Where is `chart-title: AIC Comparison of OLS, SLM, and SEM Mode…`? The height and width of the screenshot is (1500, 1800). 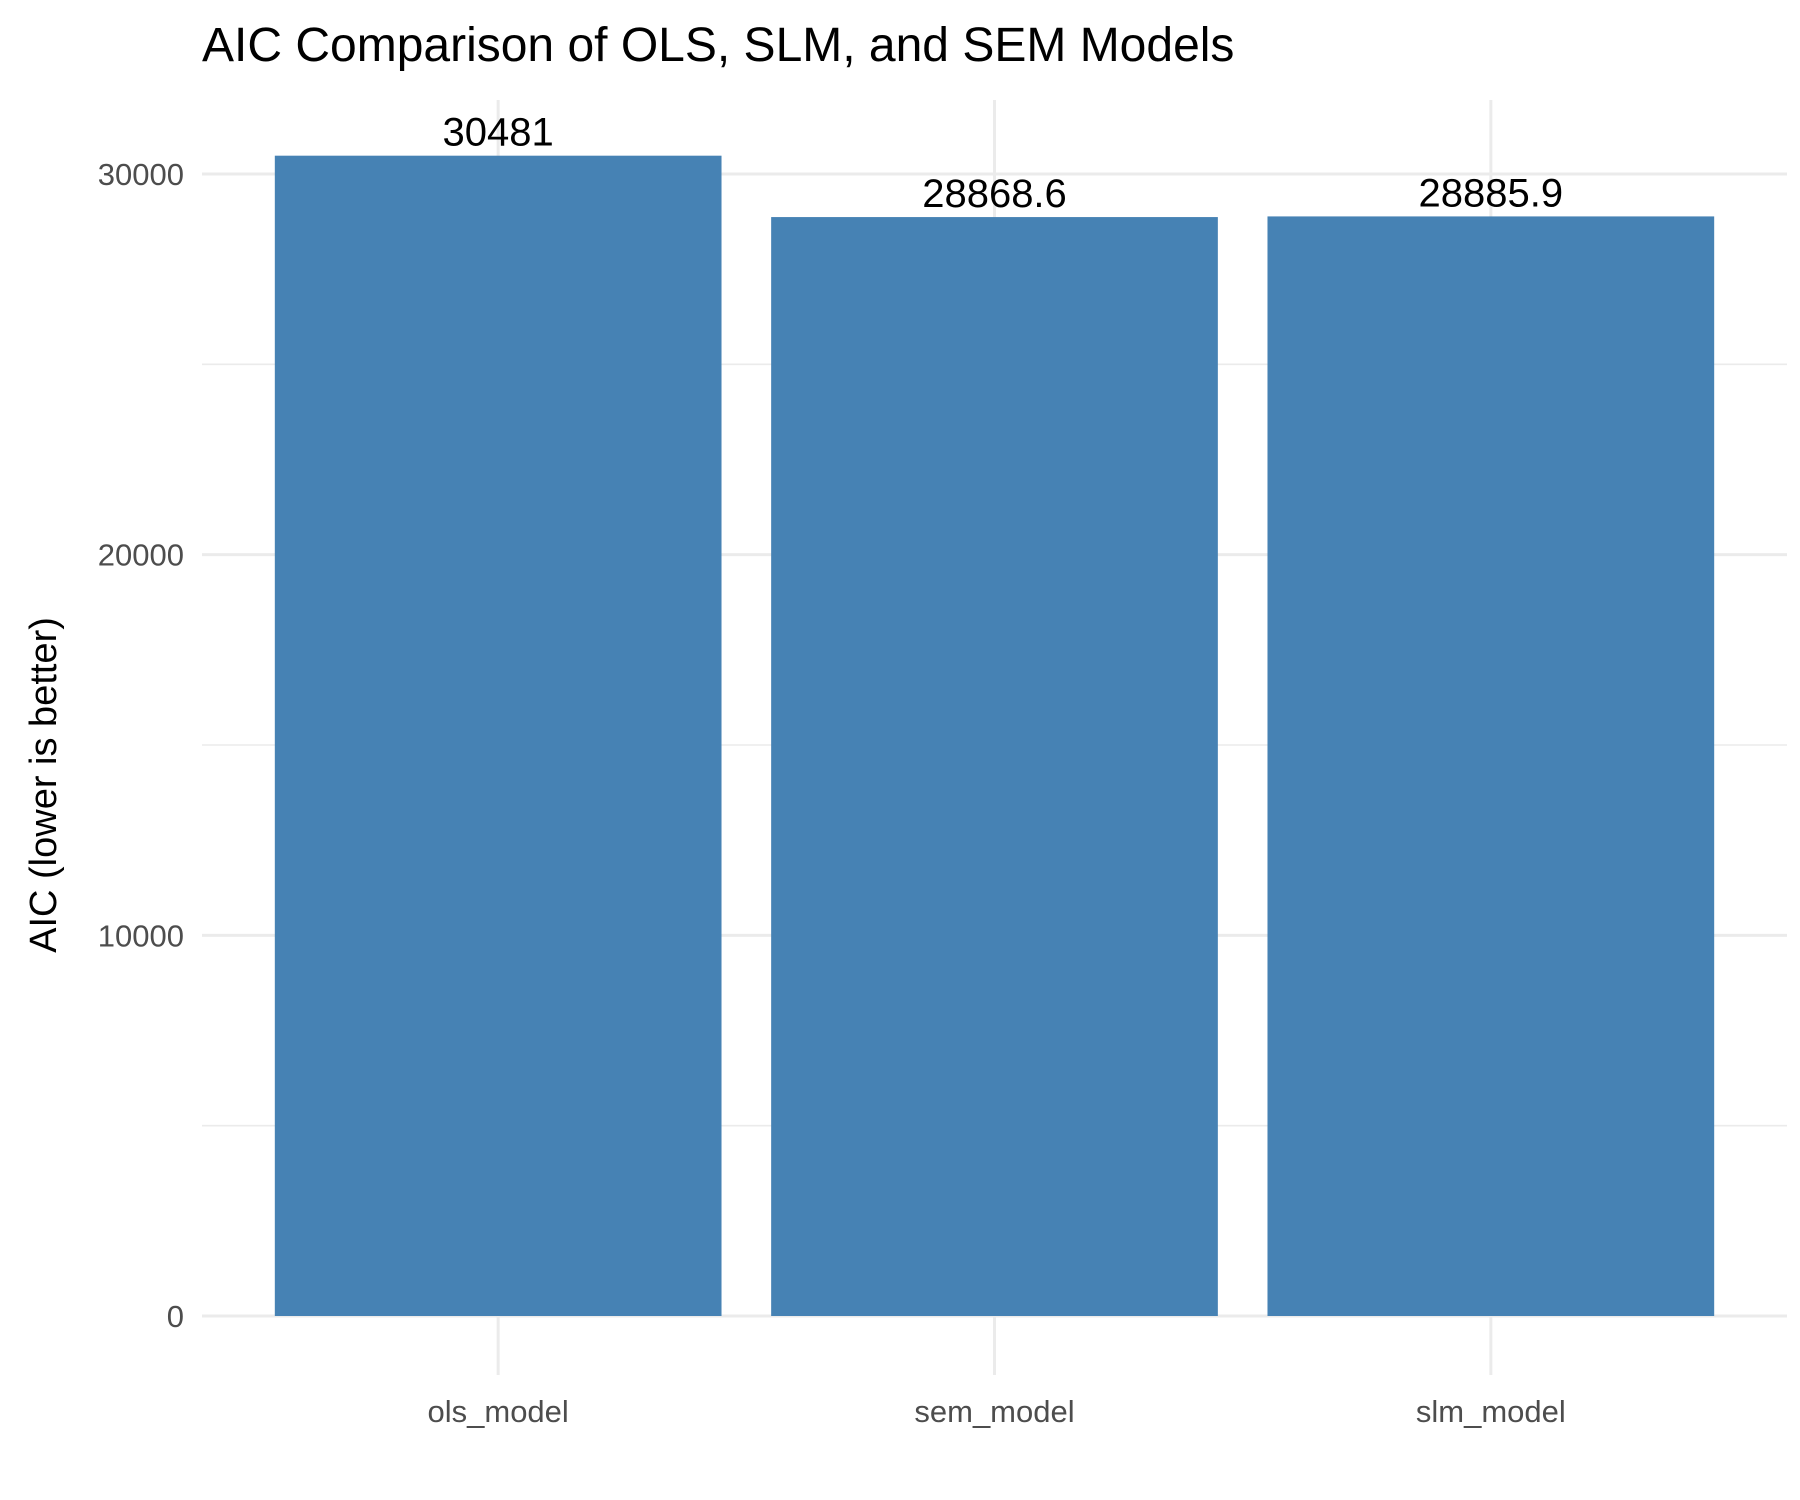 chart-title: AIC Comparison of OLS, SLM, and SEM Mode… is located at coordinates (718, 45).